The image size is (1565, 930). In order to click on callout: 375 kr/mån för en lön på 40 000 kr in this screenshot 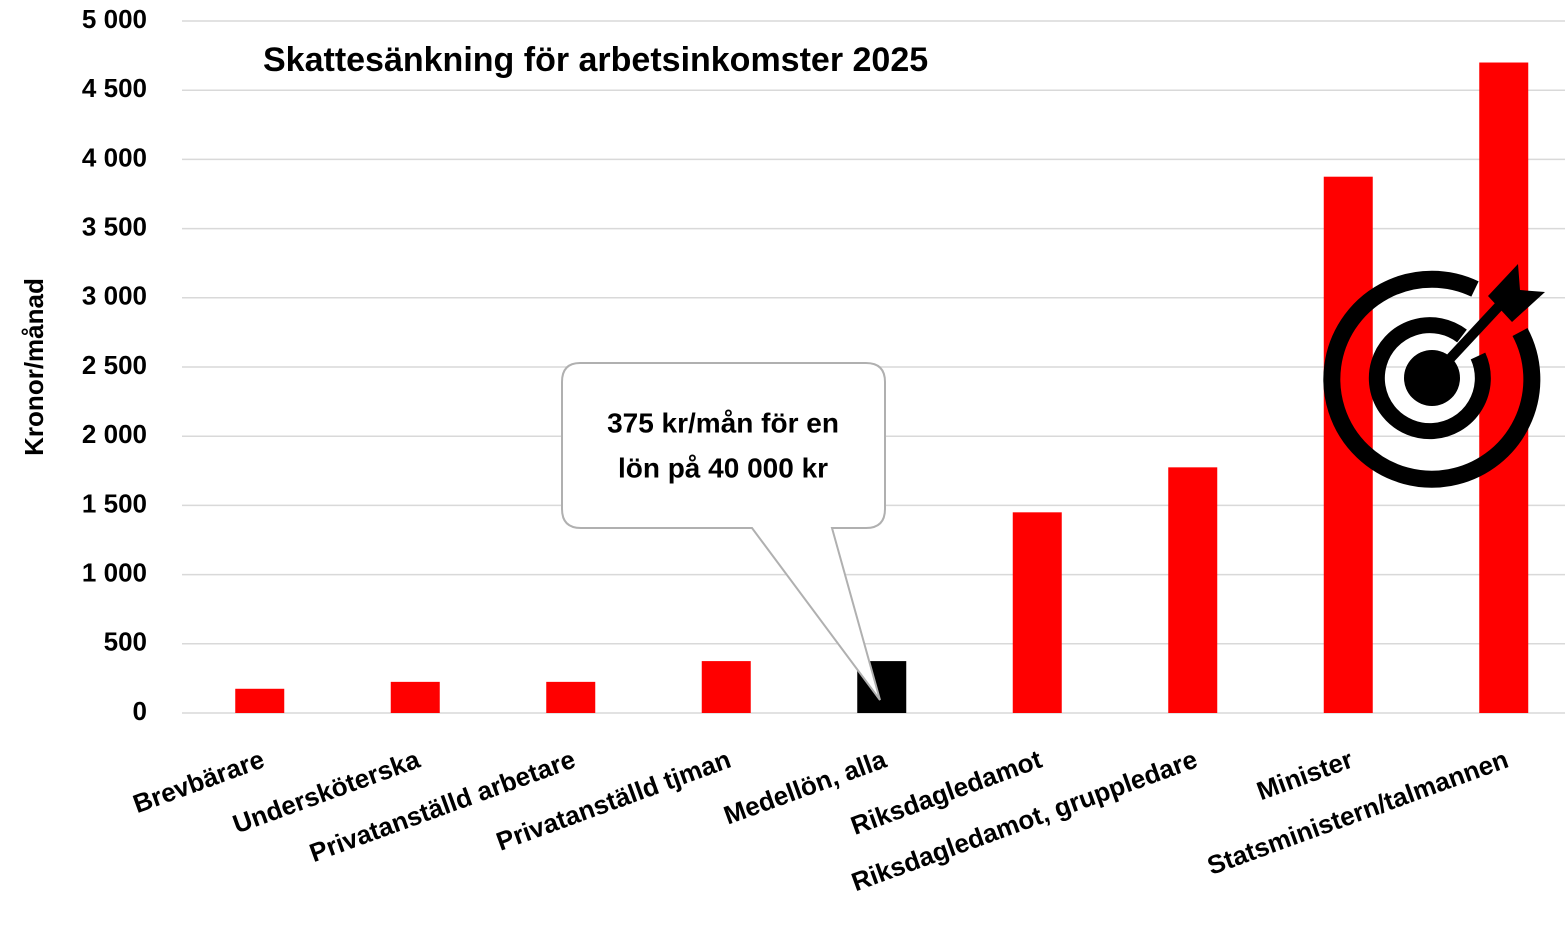, I will do `click(723, 531)`.